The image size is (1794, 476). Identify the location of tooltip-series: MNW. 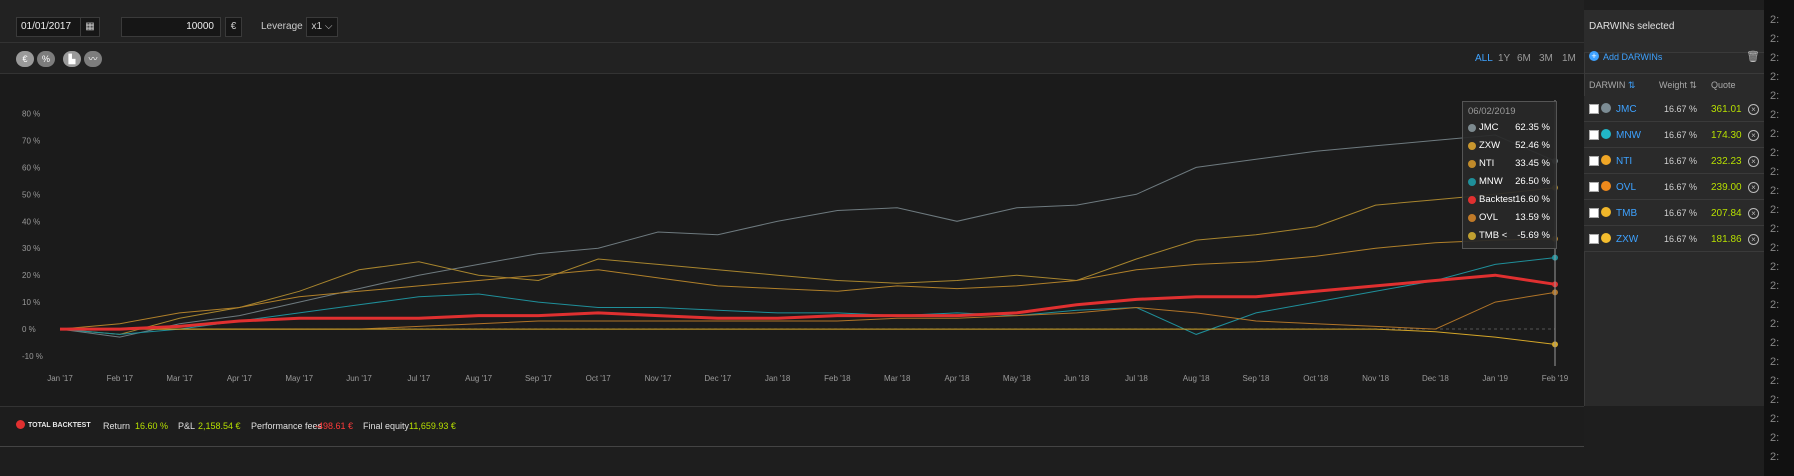
(1491, 181).